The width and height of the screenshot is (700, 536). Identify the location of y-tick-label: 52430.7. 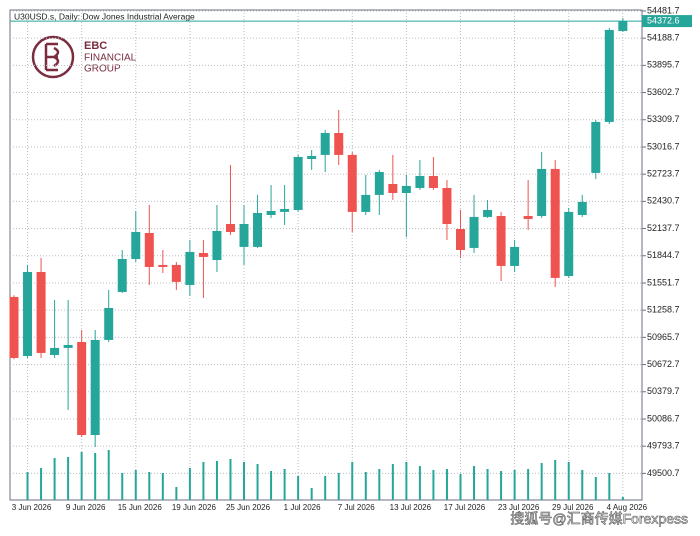
(663, 201).